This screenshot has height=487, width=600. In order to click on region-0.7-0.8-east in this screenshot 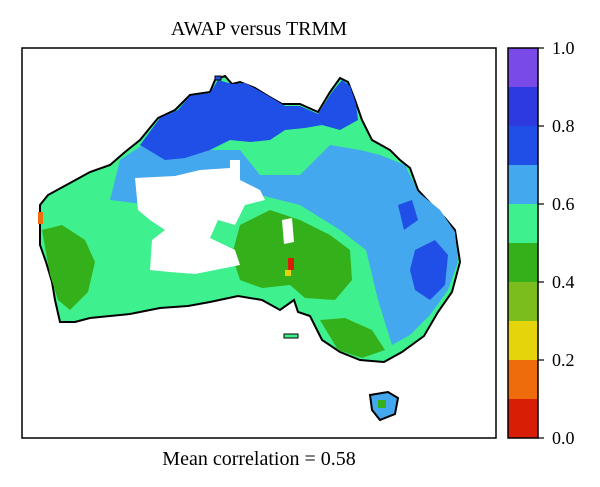, I will do `click(429, 270)`.